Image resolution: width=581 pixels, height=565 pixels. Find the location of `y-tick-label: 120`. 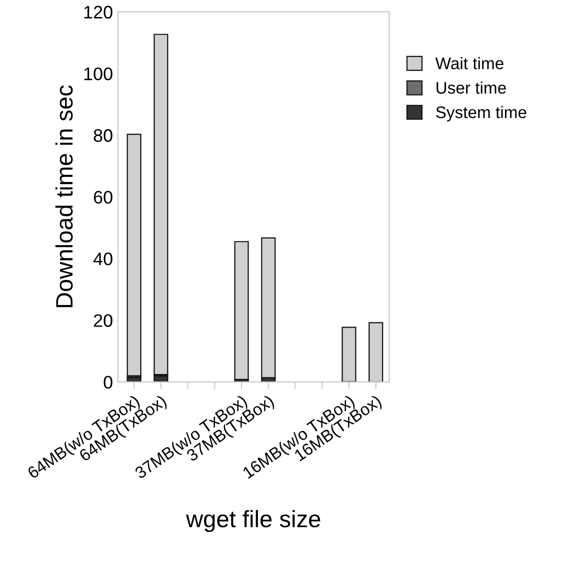

y-tick-label: 120 is located at coordinates (98, 12).